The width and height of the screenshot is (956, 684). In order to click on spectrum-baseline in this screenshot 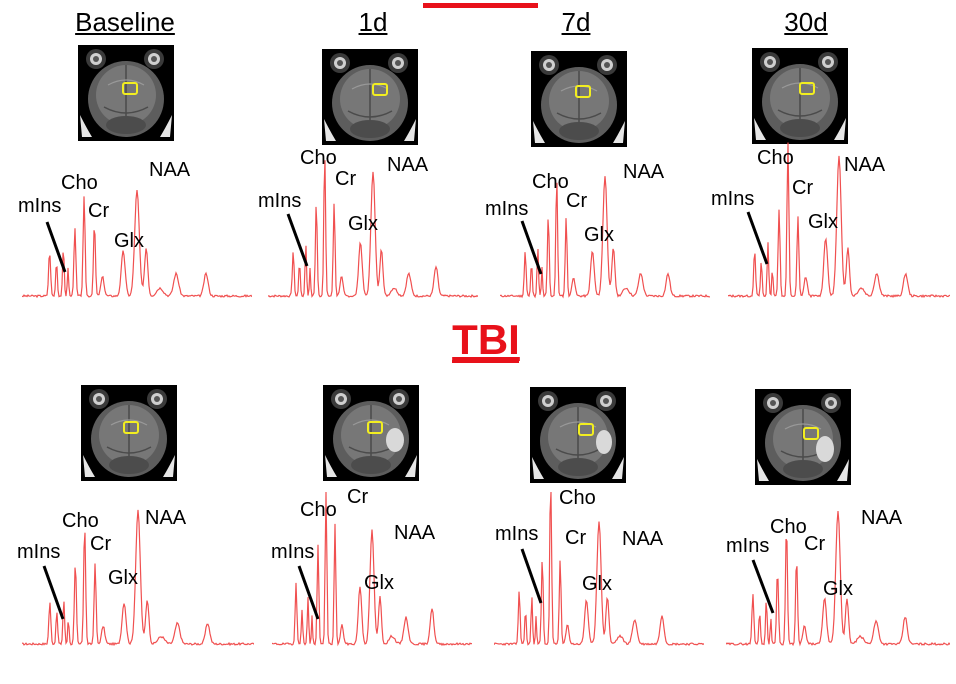, I will do `click(137, 244)`.